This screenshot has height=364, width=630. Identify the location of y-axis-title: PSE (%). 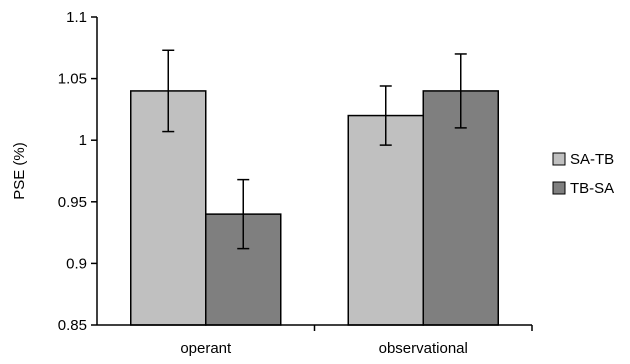
(19, 171).